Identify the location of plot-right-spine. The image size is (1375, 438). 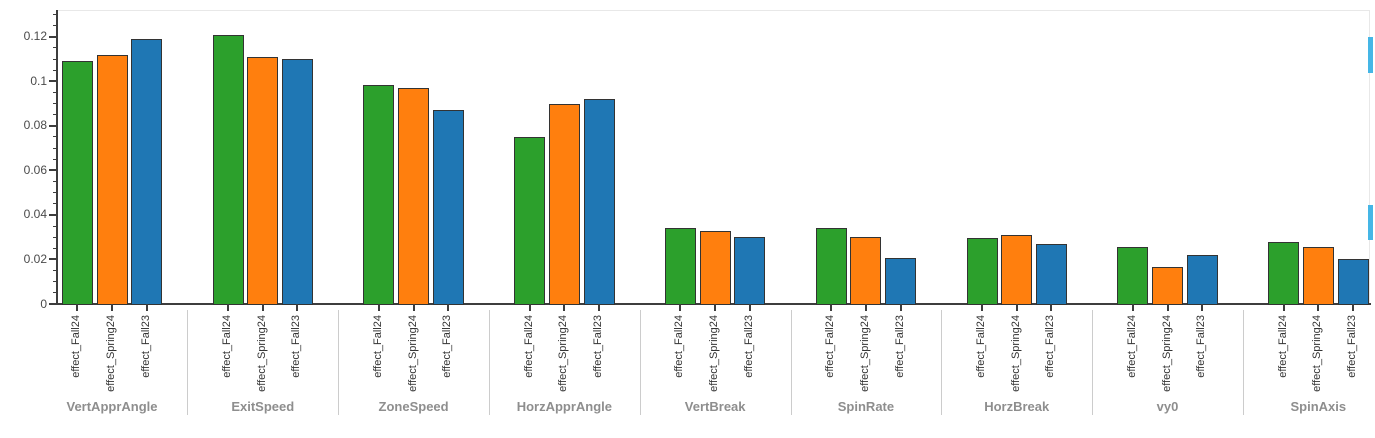
(1369, 157).